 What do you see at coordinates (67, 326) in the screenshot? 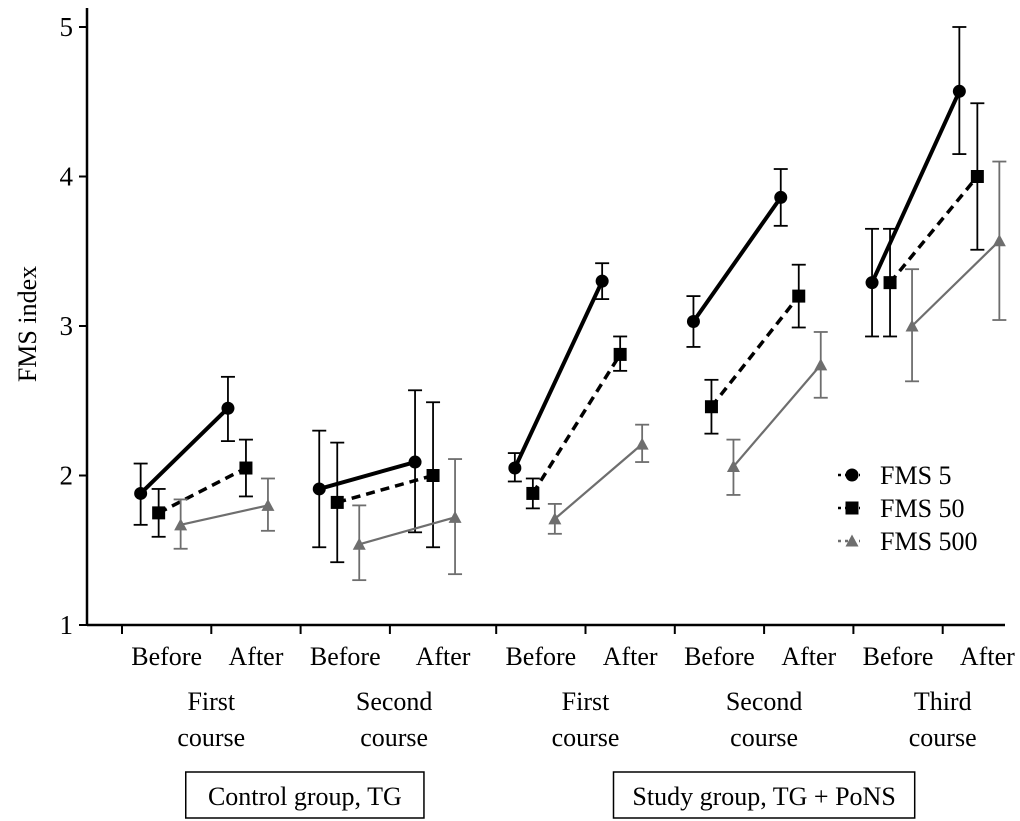
I see `y-tick-label: 3` at bounding box center [67, 326].